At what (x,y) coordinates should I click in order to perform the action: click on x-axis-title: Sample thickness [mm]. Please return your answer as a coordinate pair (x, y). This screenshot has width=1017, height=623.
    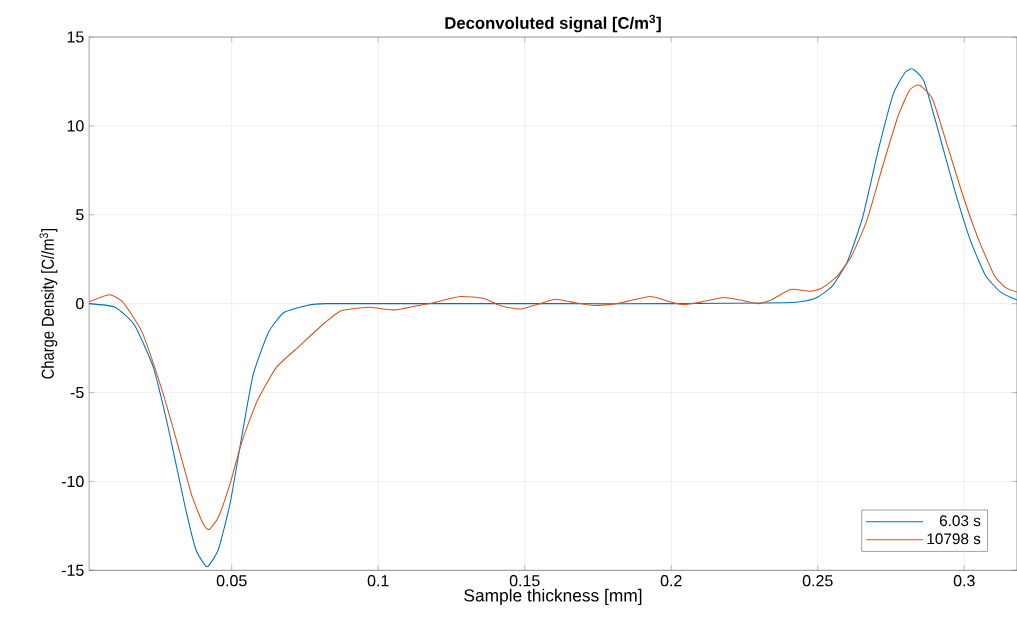
    Looking at the image, I should click on (553, 596).